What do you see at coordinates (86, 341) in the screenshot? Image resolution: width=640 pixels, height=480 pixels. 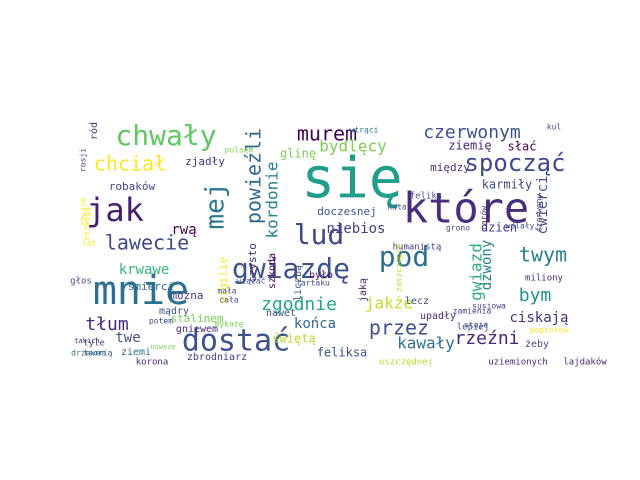 I see `cloud-word: takich` at bounding box center [86, 341].